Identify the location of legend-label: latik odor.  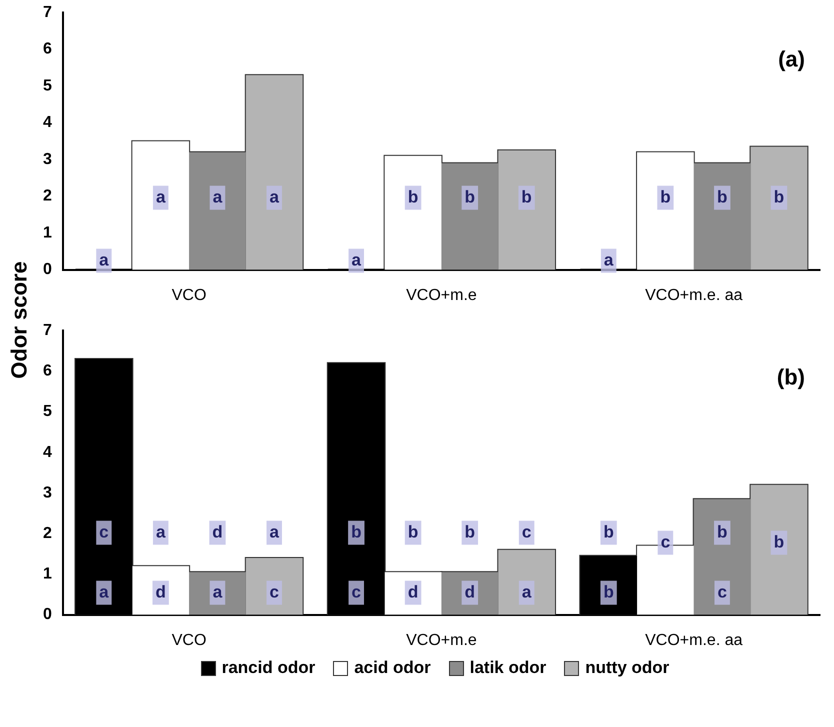
(508, 668).